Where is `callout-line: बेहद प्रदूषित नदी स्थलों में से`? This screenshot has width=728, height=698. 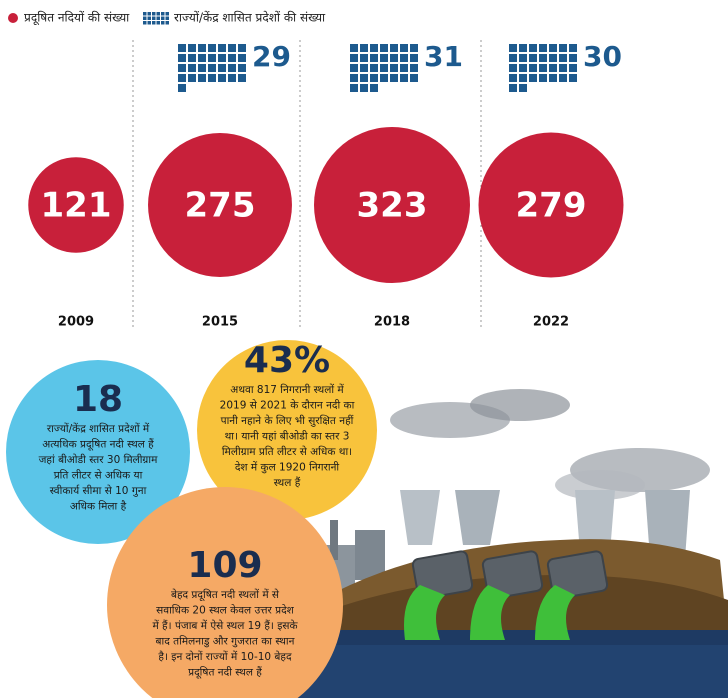 callout-line: बेहद प्रदूषित नदी स्थलों में से is located at coordinates (225, 595).